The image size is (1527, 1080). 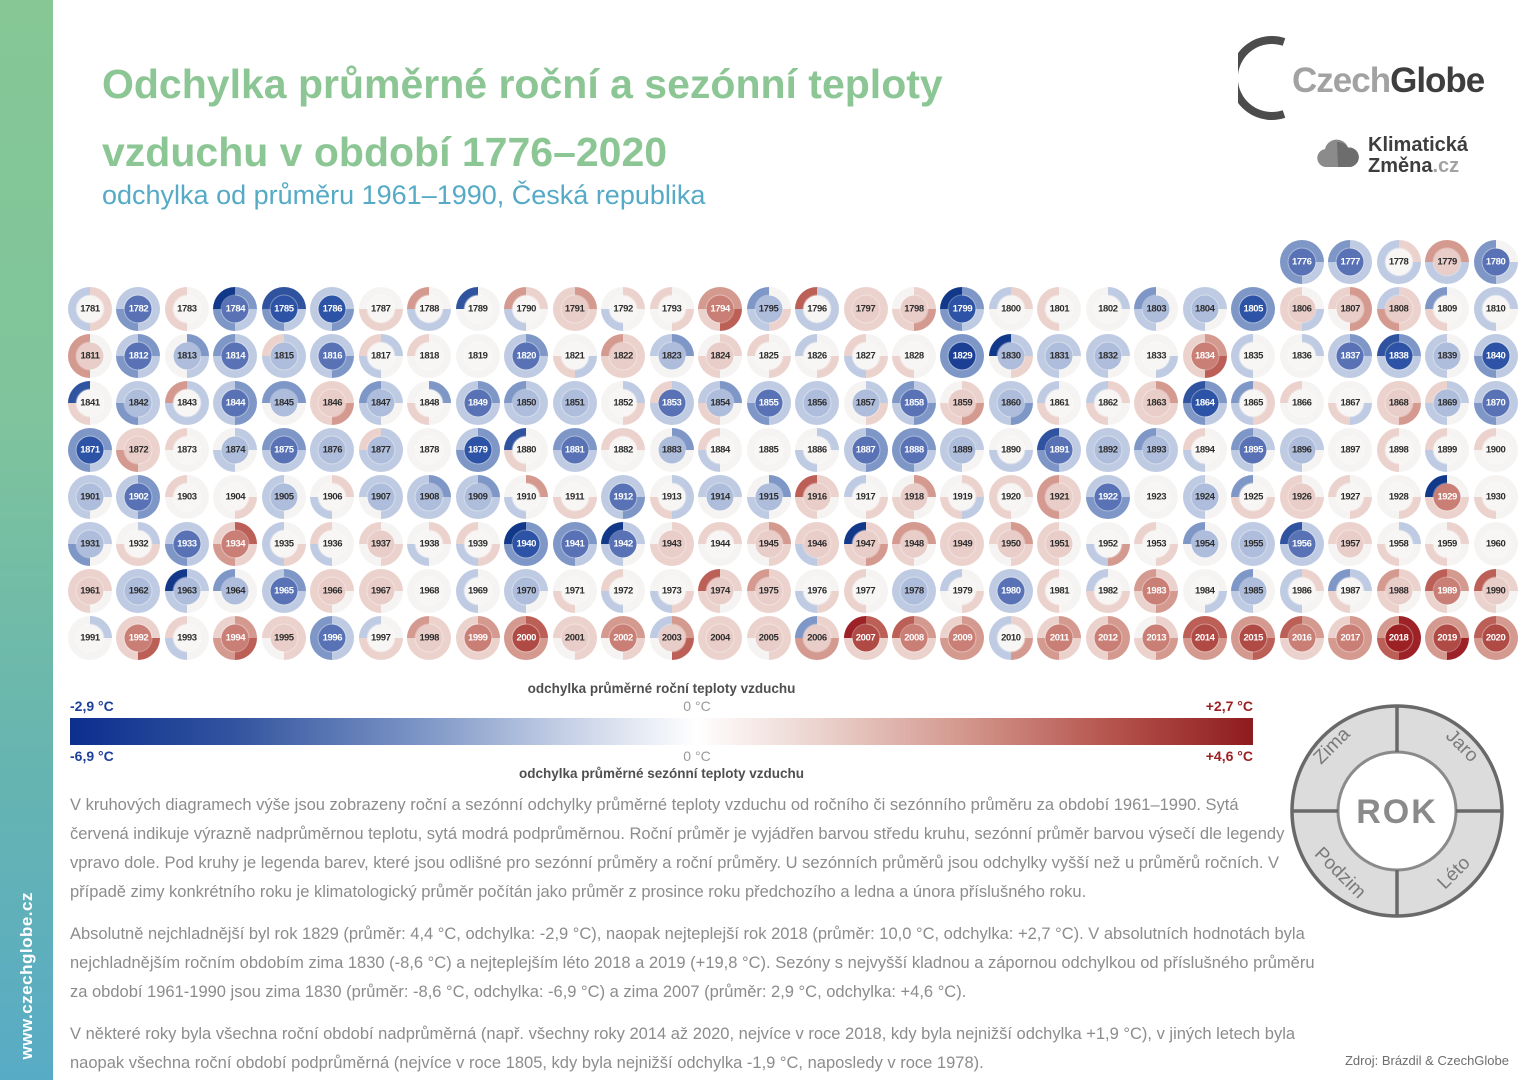 What do you see at coordinates (187, 497) in the screenshot?
I see `year-circle-center-1903: 1903` at bounding box center [187, 497].